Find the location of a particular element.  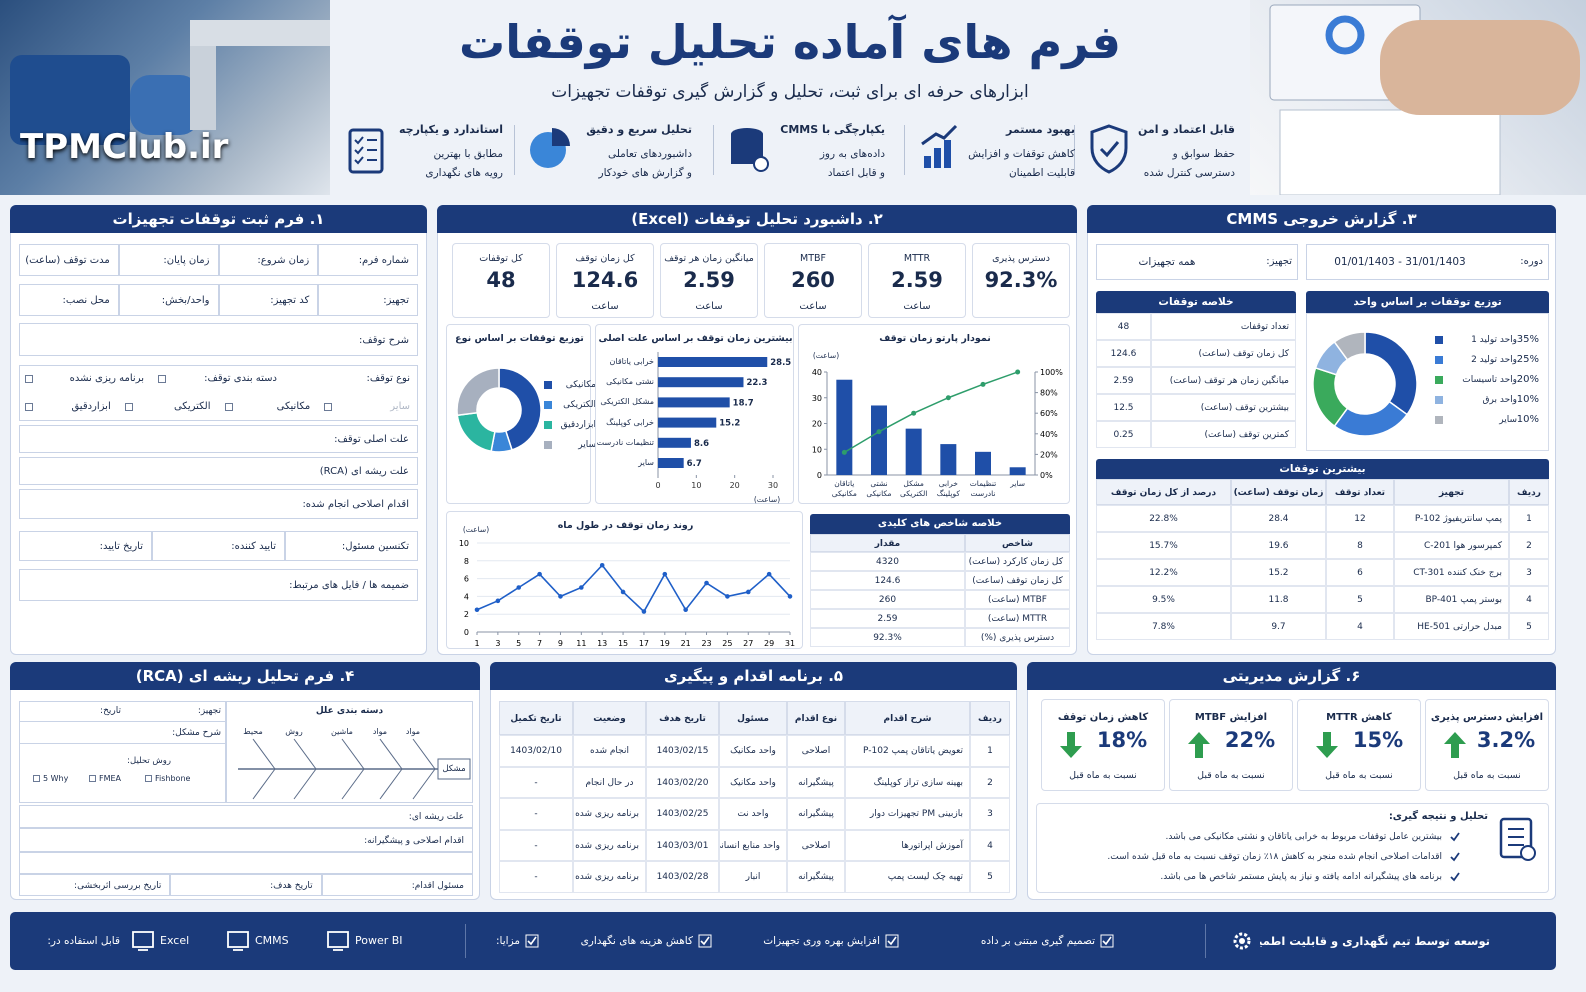

hand is located at coordinates (1480, 67).